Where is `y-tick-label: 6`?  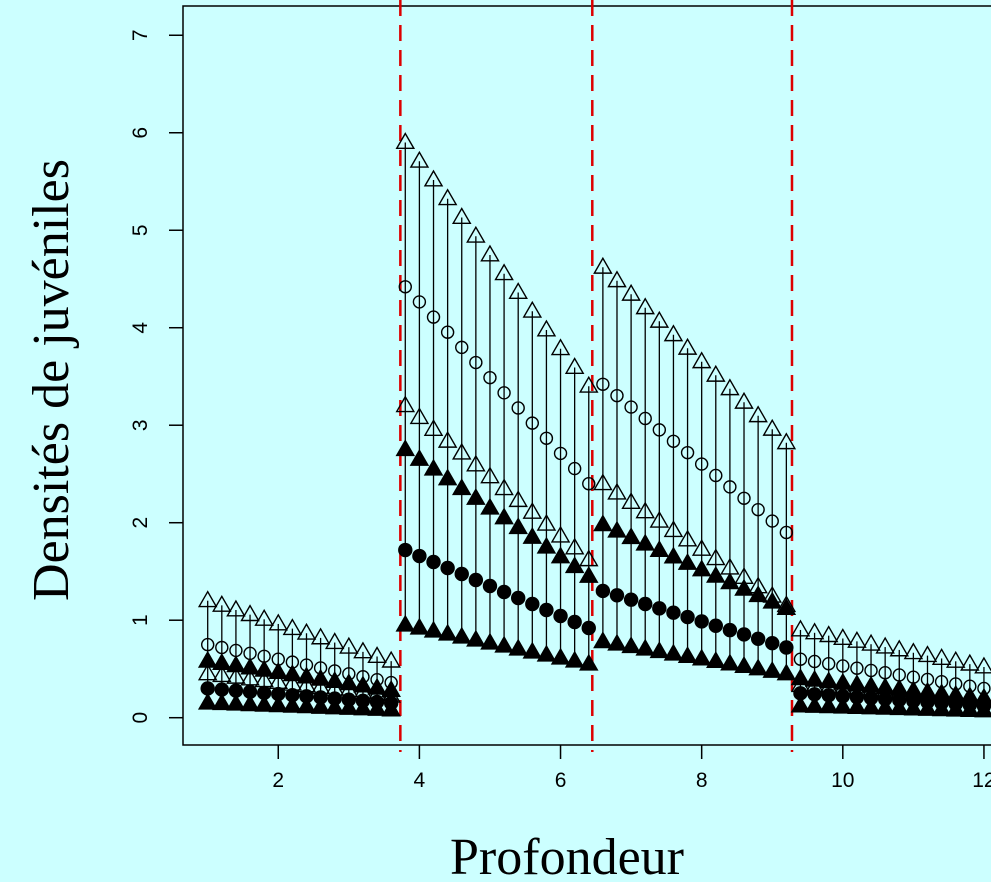 y-tick-label: 6 is located at coordinates (140, 133).